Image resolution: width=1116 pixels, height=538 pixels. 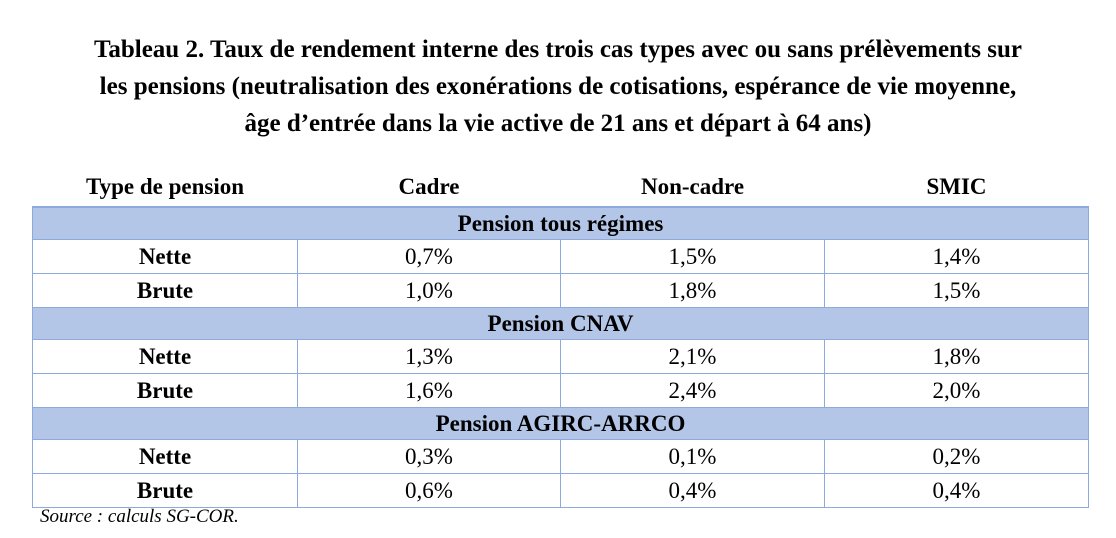 I want to click on section-row-agirc-arrco: Pension AGIRC-ARRCO, so click(x=560, y=423).